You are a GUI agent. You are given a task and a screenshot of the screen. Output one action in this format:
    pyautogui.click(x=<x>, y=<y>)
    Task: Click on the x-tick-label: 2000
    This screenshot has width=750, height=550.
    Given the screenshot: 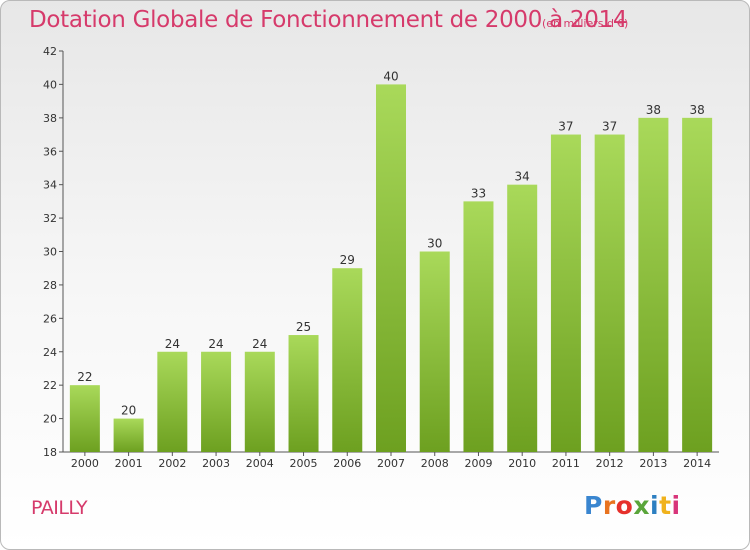 What is the action you would take?
    pyautogui.click(x=85, y=463)
    